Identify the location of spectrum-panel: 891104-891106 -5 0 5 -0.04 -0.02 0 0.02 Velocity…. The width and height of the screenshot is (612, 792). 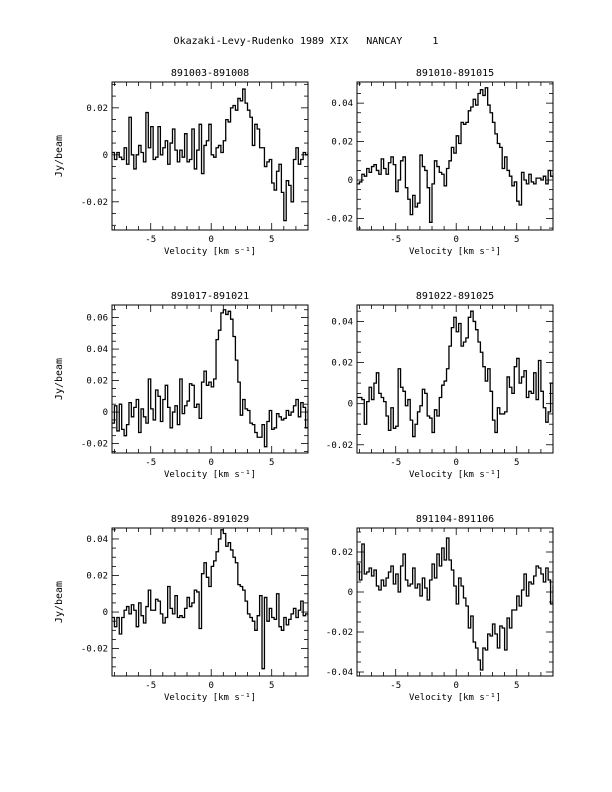
(440, 608).